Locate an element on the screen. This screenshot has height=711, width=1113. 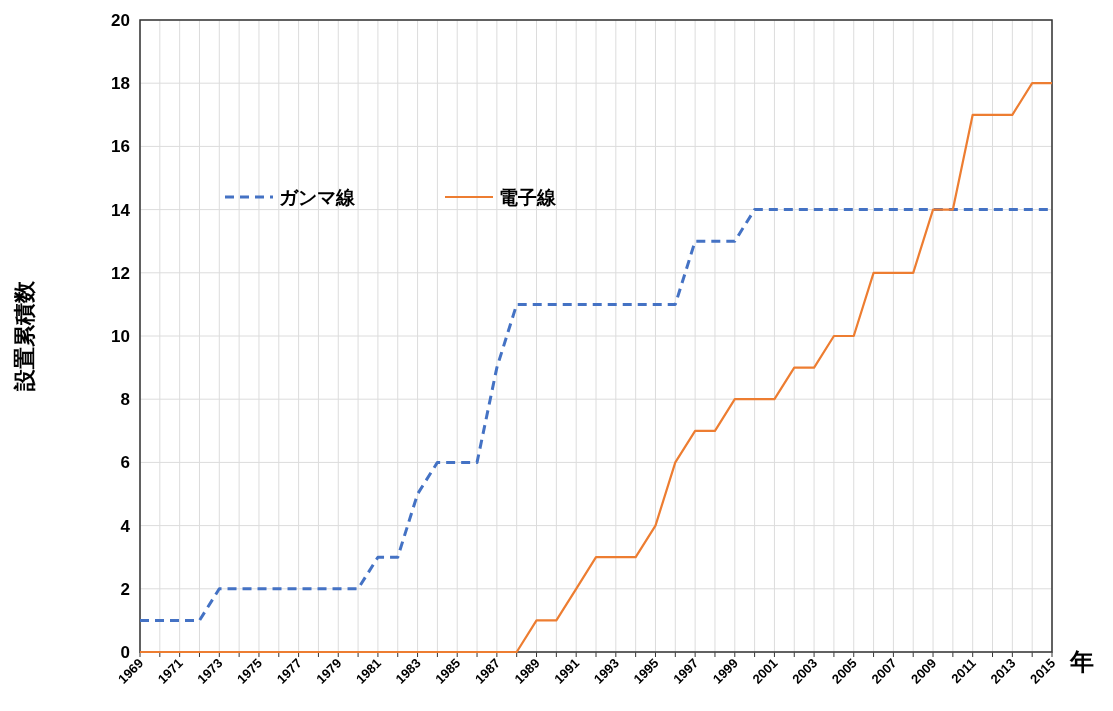
y-tick-label: 16 is located at coordinates (120, 147).